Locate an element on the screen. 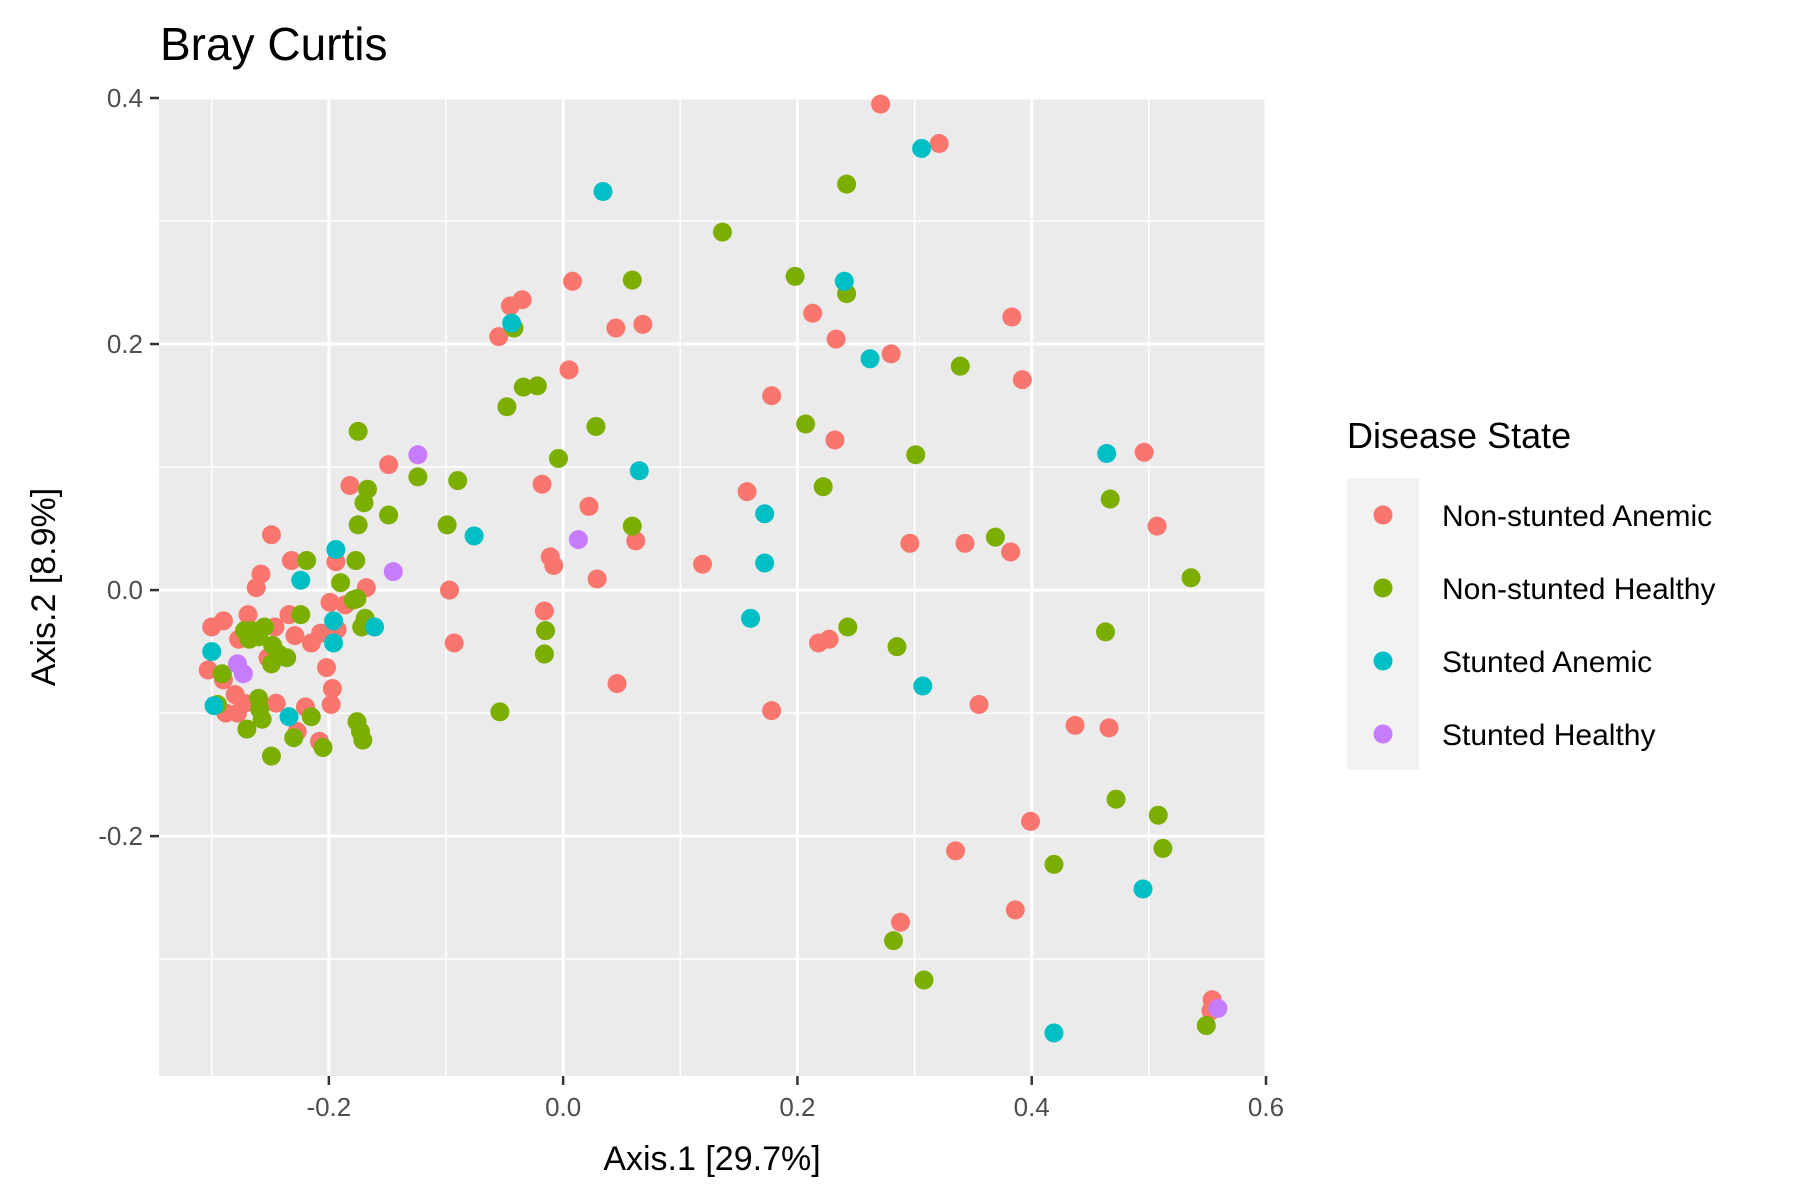  y-axis: -0.2 0.0 0.2 0.4 is located at coordinates (128, 467).